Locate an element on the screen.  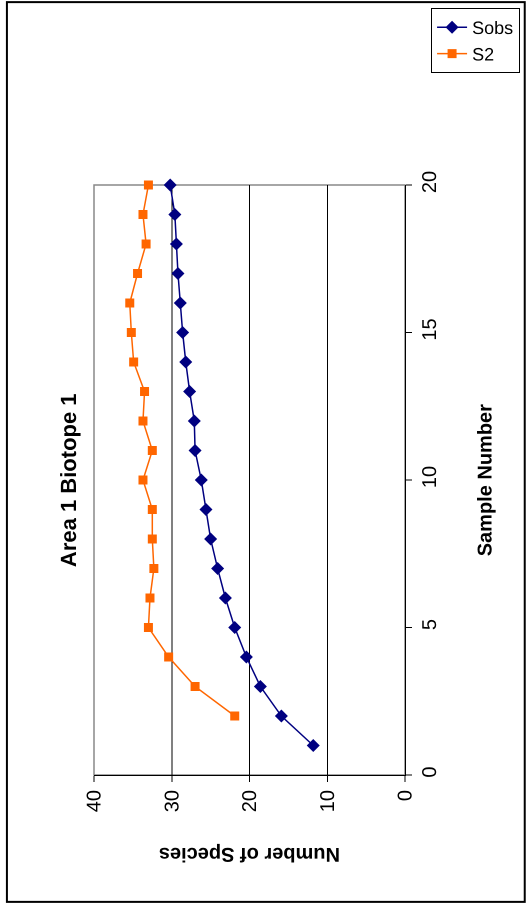
y-tick-label: 5 is located at coordinates (430, 624).